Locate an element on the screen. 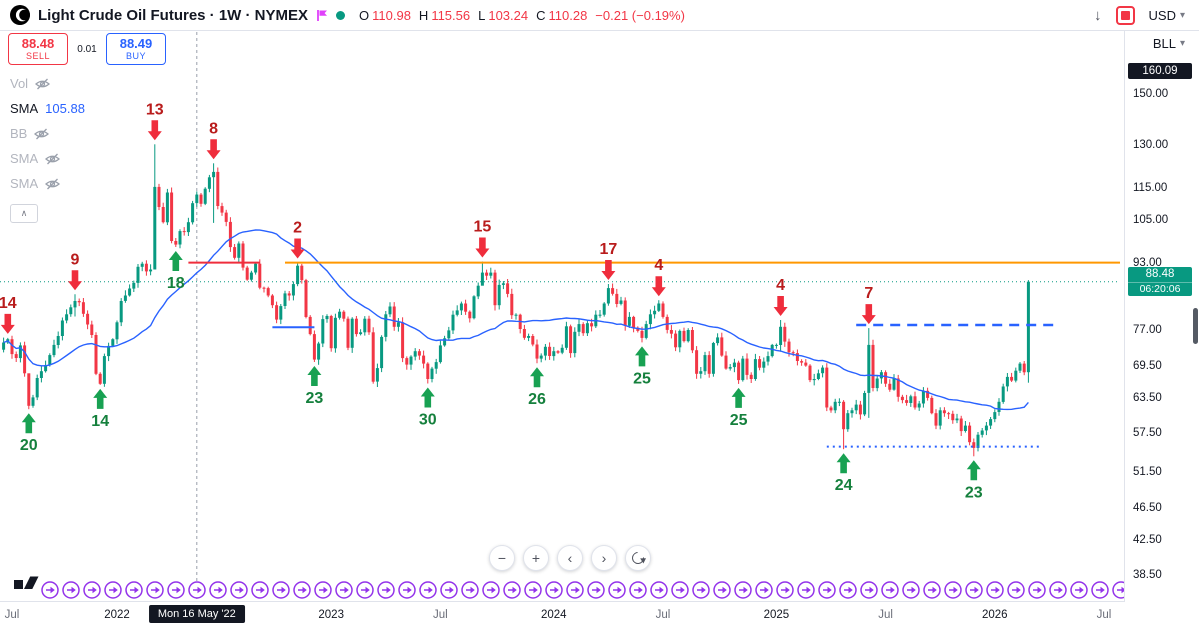 The width and height of the screenshot is (1199, 629). flag-icon is located at coordinates (322, 15).